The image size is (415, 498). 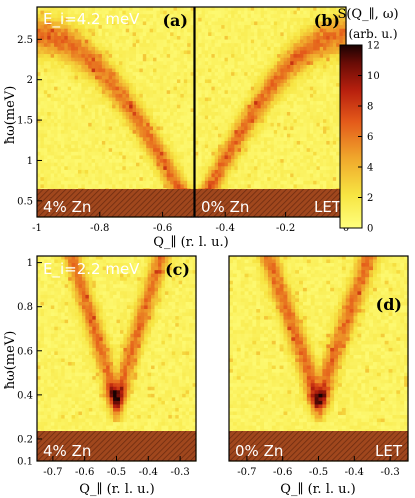 What do you see at coordinates (29, 121) in the screenshot?
I see `y-ticks-a: 0.511.522.5` at bounding box center [29, 121].